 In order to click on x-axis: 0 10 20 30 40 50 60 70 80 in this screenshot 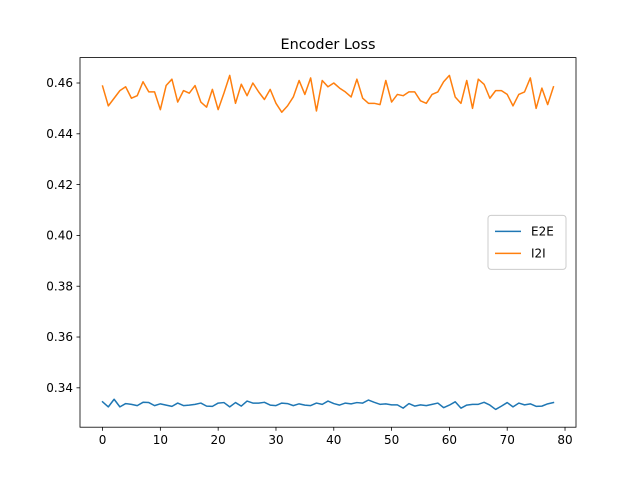, I will do `click(336, 437)`.